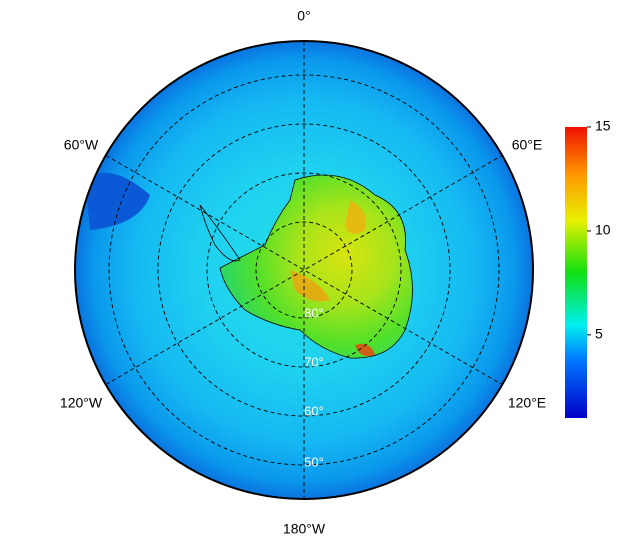 This screenshot has width=625, height=557. What do you see at coordinates (576, 272) in the screenshot?
I see `colorbar` at bounding box center [576, 272].